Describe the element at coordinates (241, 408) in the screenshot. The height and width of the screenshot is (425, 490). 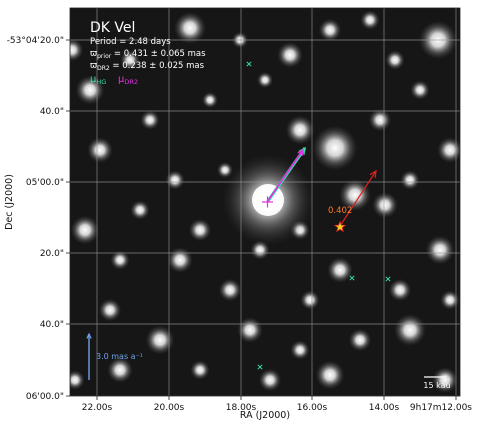
I see `x-tick-label: 18.00s` at that location.